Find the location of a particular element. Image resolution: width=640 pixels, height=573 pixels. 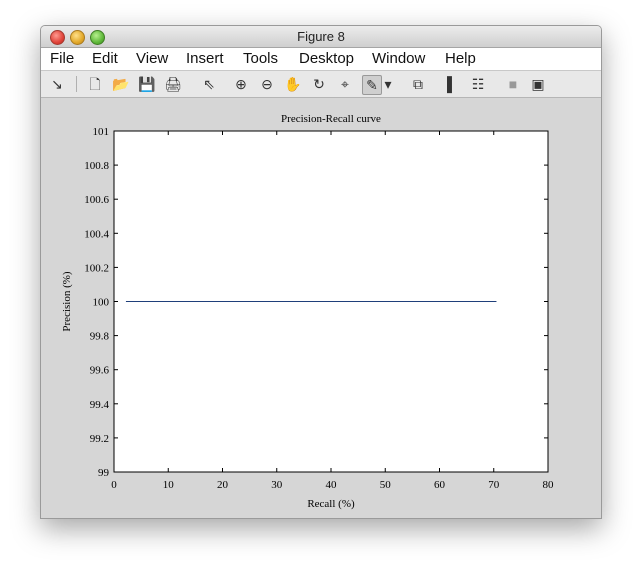

y-tick-label: 99.8 is located at coordinates (100, 337).